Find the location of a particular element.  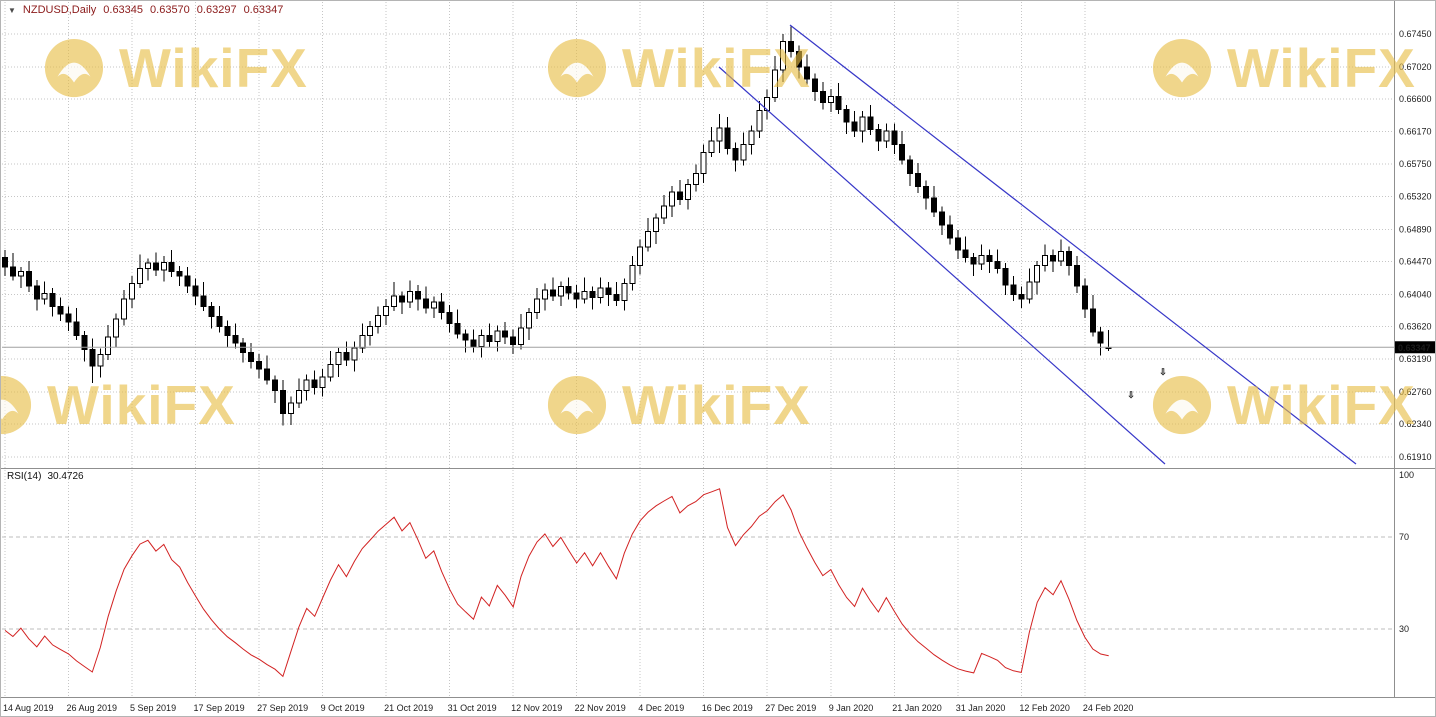

rsi-axis-label: 100 is located at coordinates (1406, 475).